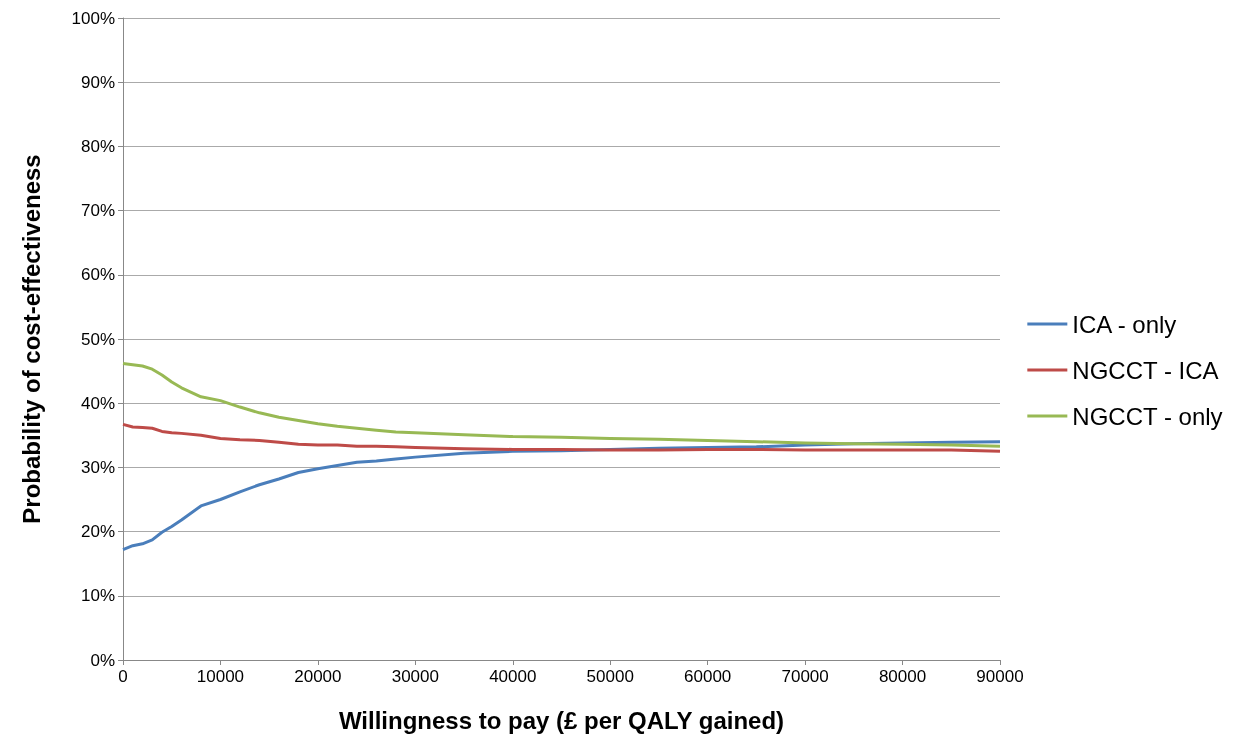  What do you see at coordinates (123, 676) in the screenshot?
I see `x-tick-label: 0` at bounding box center [123, 676].